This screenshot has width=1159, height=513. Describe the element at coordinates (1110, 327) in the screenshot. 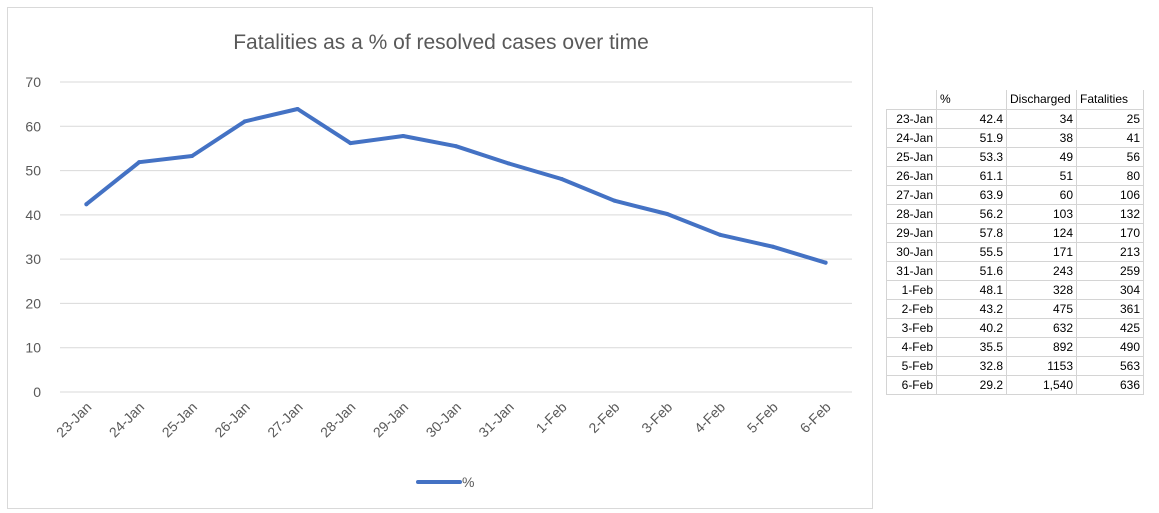

I see `table-cell: 425` at that location.